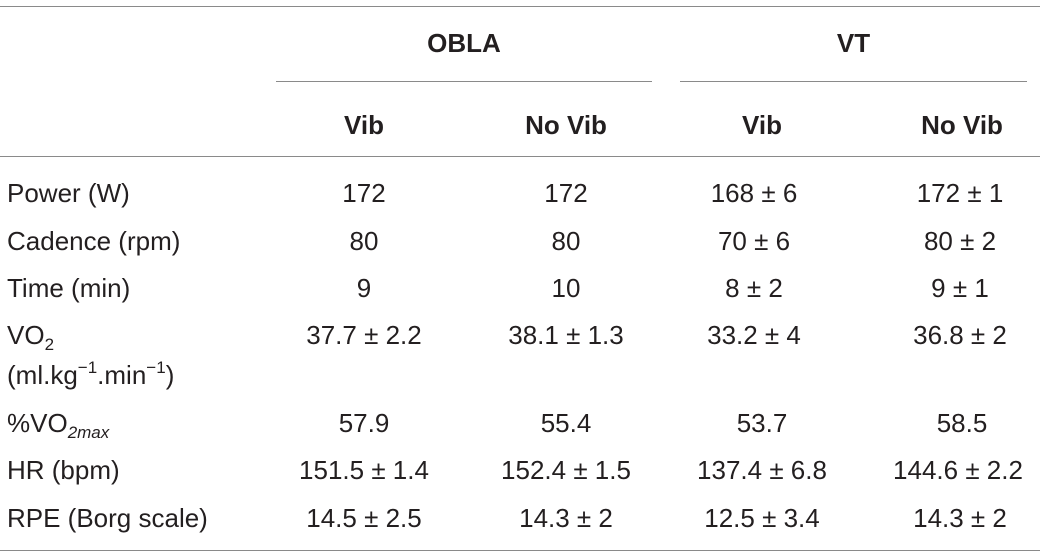  What do you see at coordinates (364, 423) in the screenshot?
I see `table-cell: 57.9` at bounding box center [364, 423].